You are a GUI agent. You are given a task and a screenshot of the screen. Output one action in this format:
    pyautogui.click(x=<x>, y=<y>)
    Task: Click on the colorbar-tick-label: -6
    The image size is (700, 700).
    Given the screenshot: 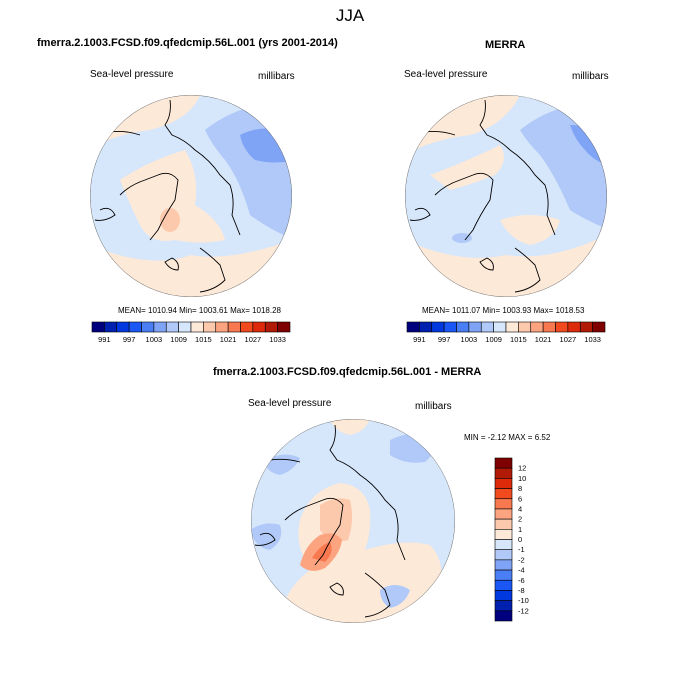 What is the action you would take?
    pyautogui.click(x=521, y=580)
    